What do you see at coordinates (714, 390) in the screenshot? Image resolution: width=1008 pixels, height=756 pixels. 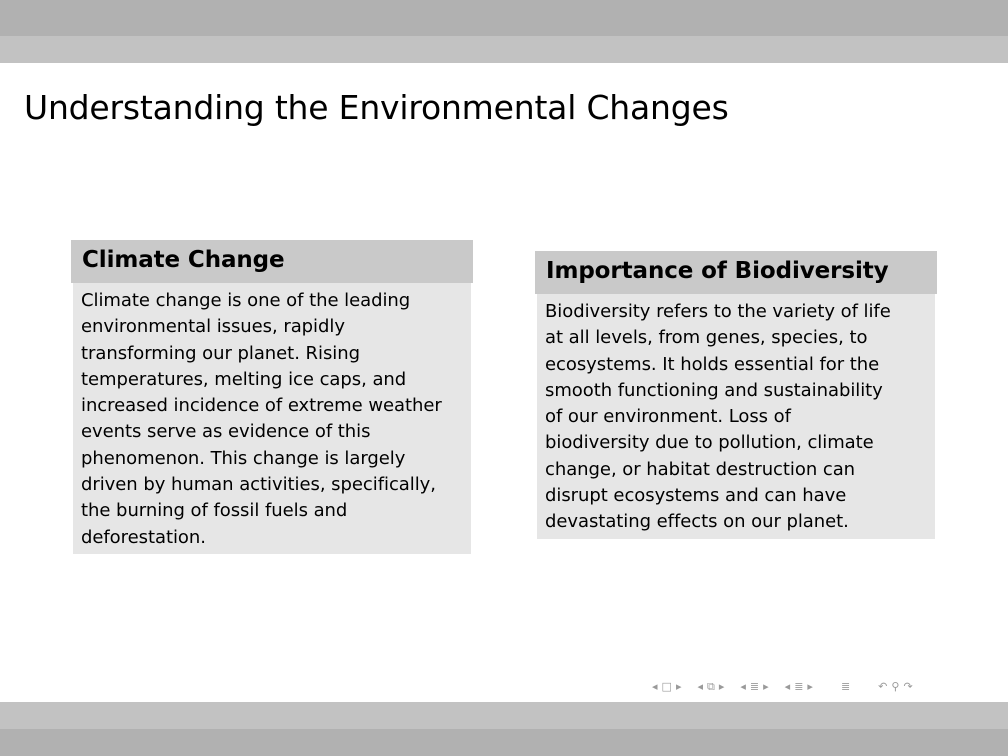 I see `block-line: smooth functioning and sustainability` at bounding box center [714, 390].